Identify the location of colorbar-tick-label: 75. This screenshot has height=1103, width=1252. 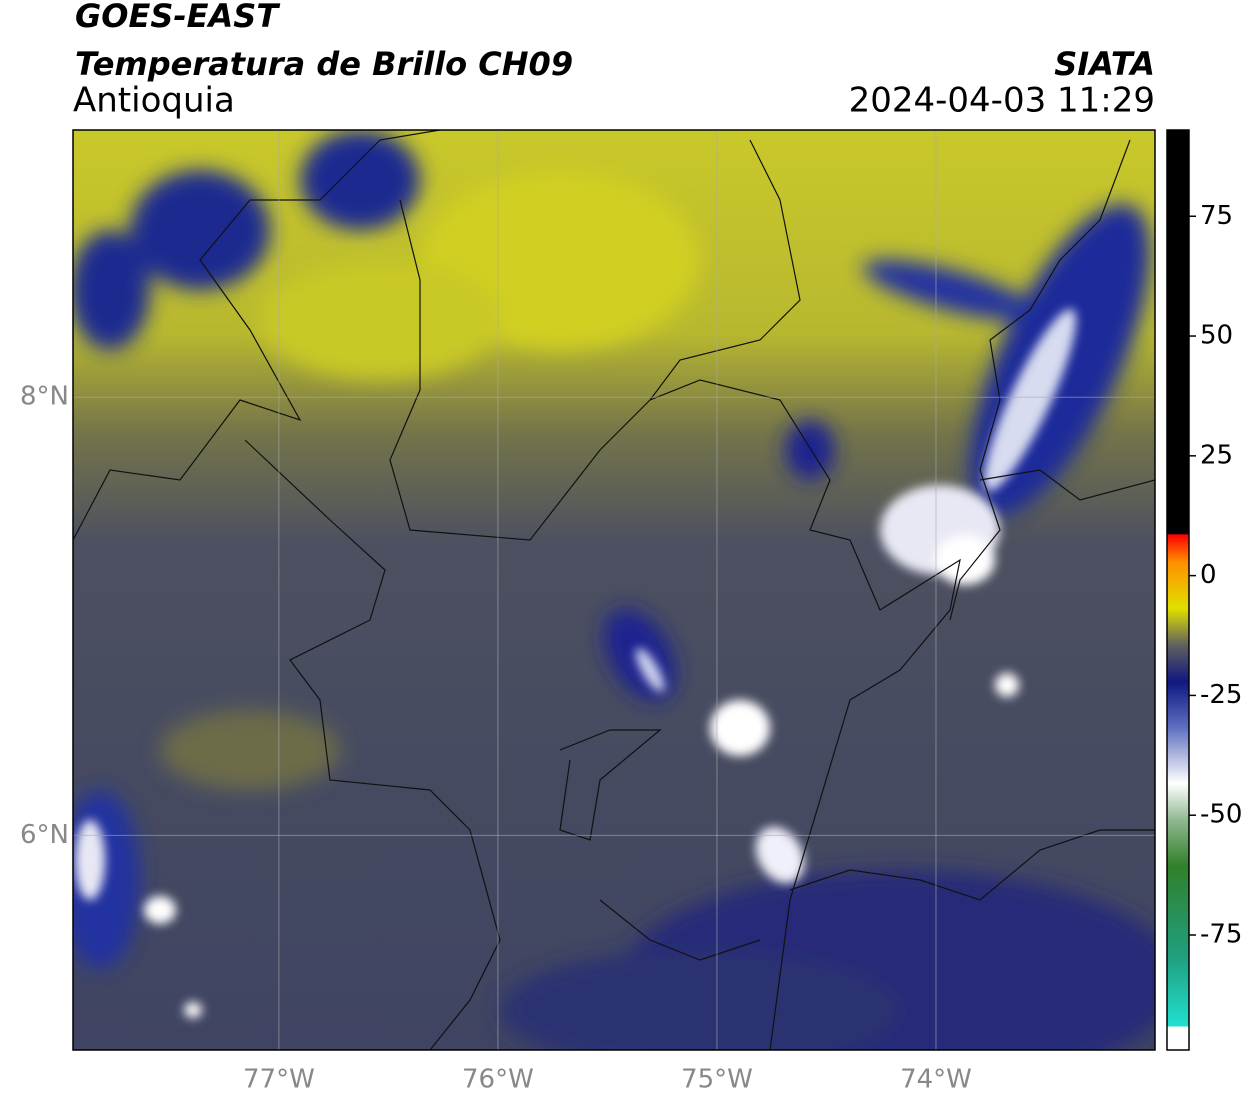
(1216, 216).